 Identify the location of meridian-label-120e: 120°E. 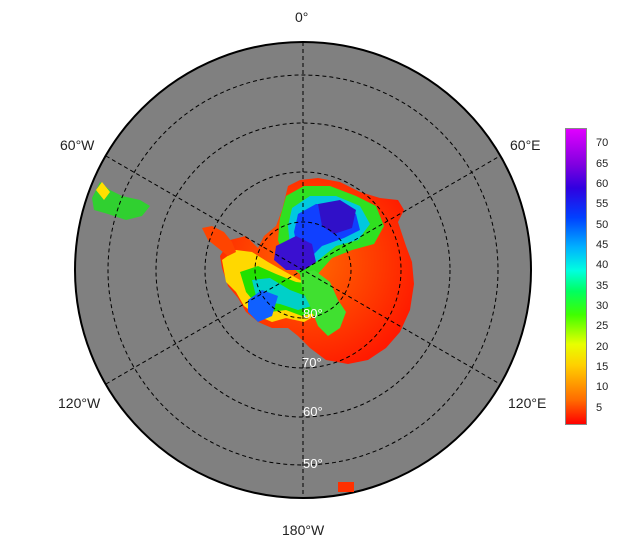
(527, 403).